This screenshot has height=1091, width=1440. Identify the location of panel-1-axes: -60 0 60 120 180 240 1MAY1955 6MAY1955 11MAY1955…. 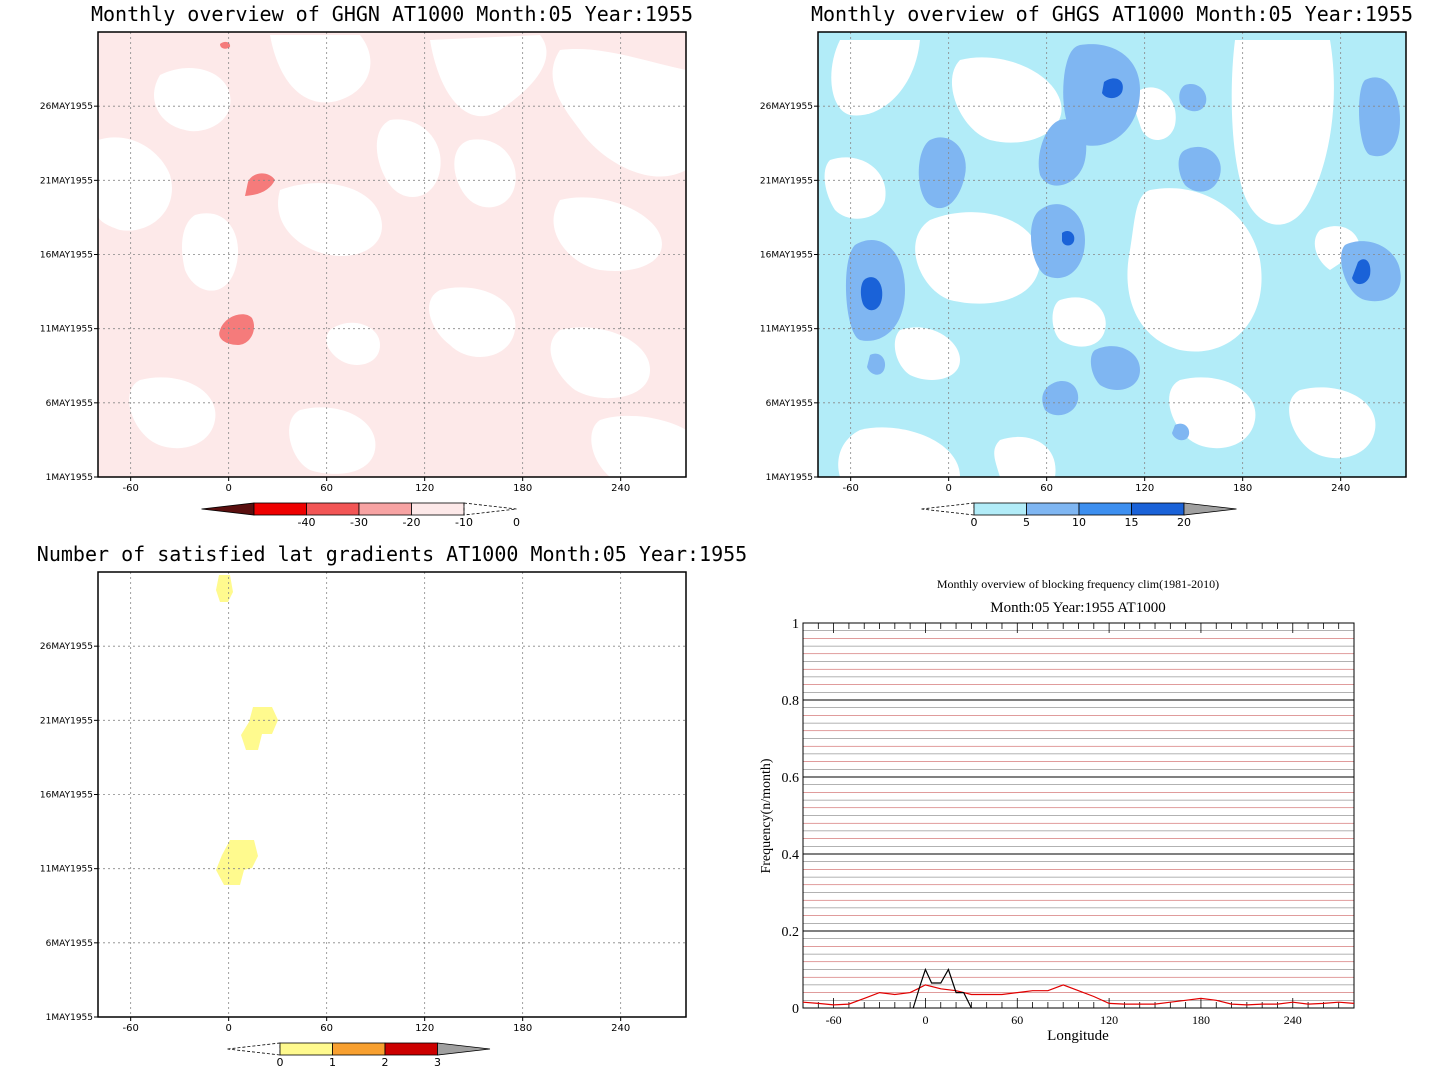
(335, 298).